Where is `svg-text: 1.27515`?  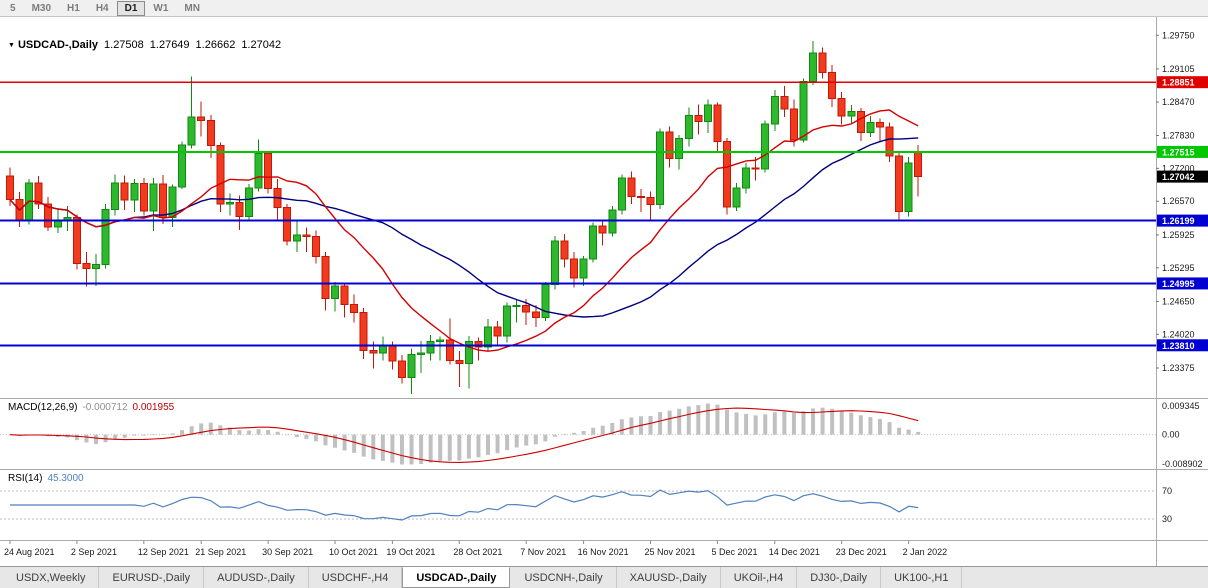 svg-text: 1.27515 is located at coordinates (1178, 152).